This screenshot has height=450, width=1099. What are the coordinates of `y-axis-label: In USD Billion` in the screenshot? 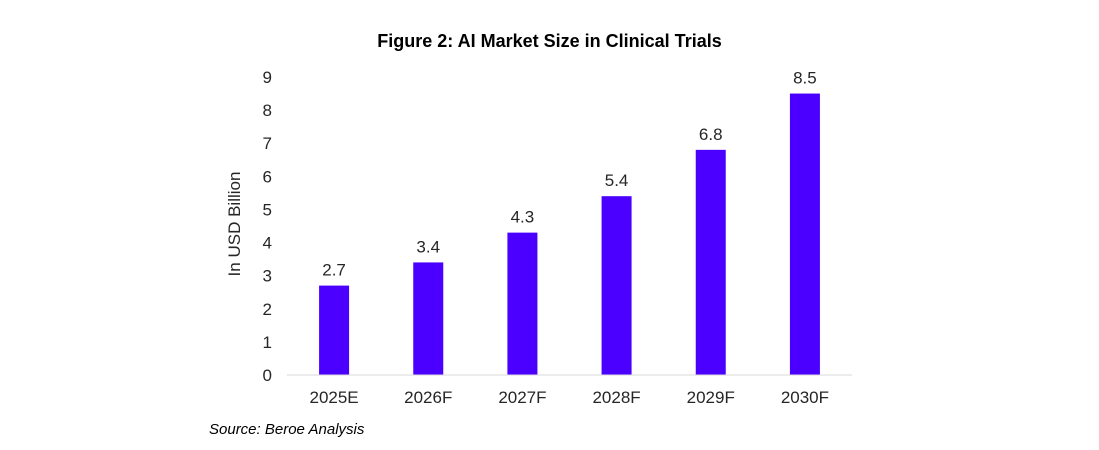 It's located at (234, 224).